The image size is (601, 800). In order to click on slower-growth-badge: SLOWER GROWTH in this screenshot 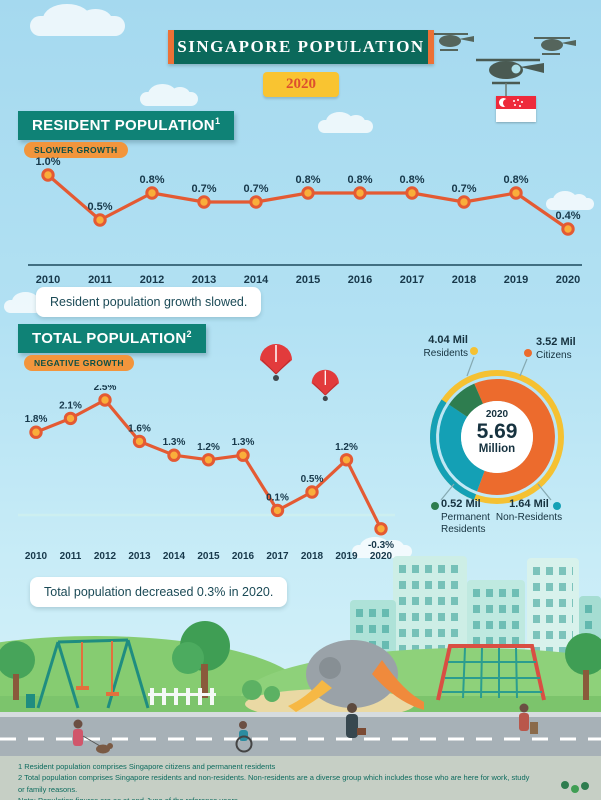, I will do `click(76, 150)`.